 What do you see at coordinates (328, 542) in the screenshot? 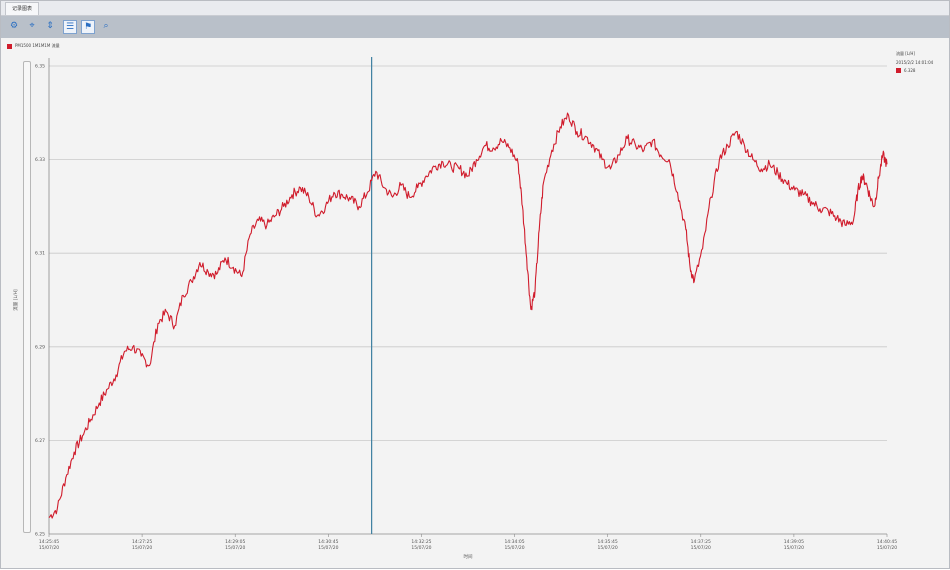
I see `x-tick-time: 14:30:45` at bounding box center [328, 542].